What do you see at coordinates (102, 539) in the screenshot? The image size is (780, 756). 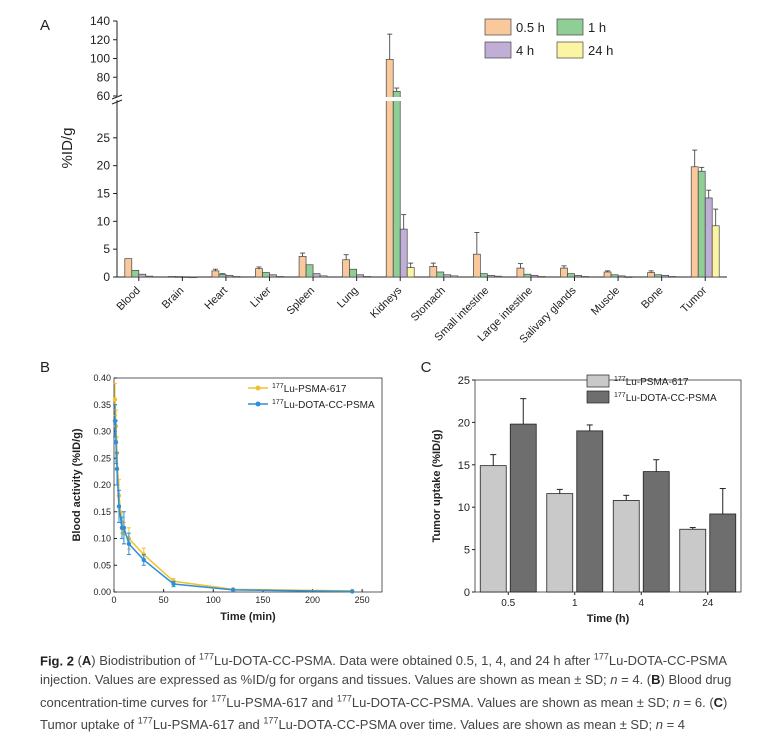 I see `y-tick-label: 0.10` at bounding box center [102, 539].